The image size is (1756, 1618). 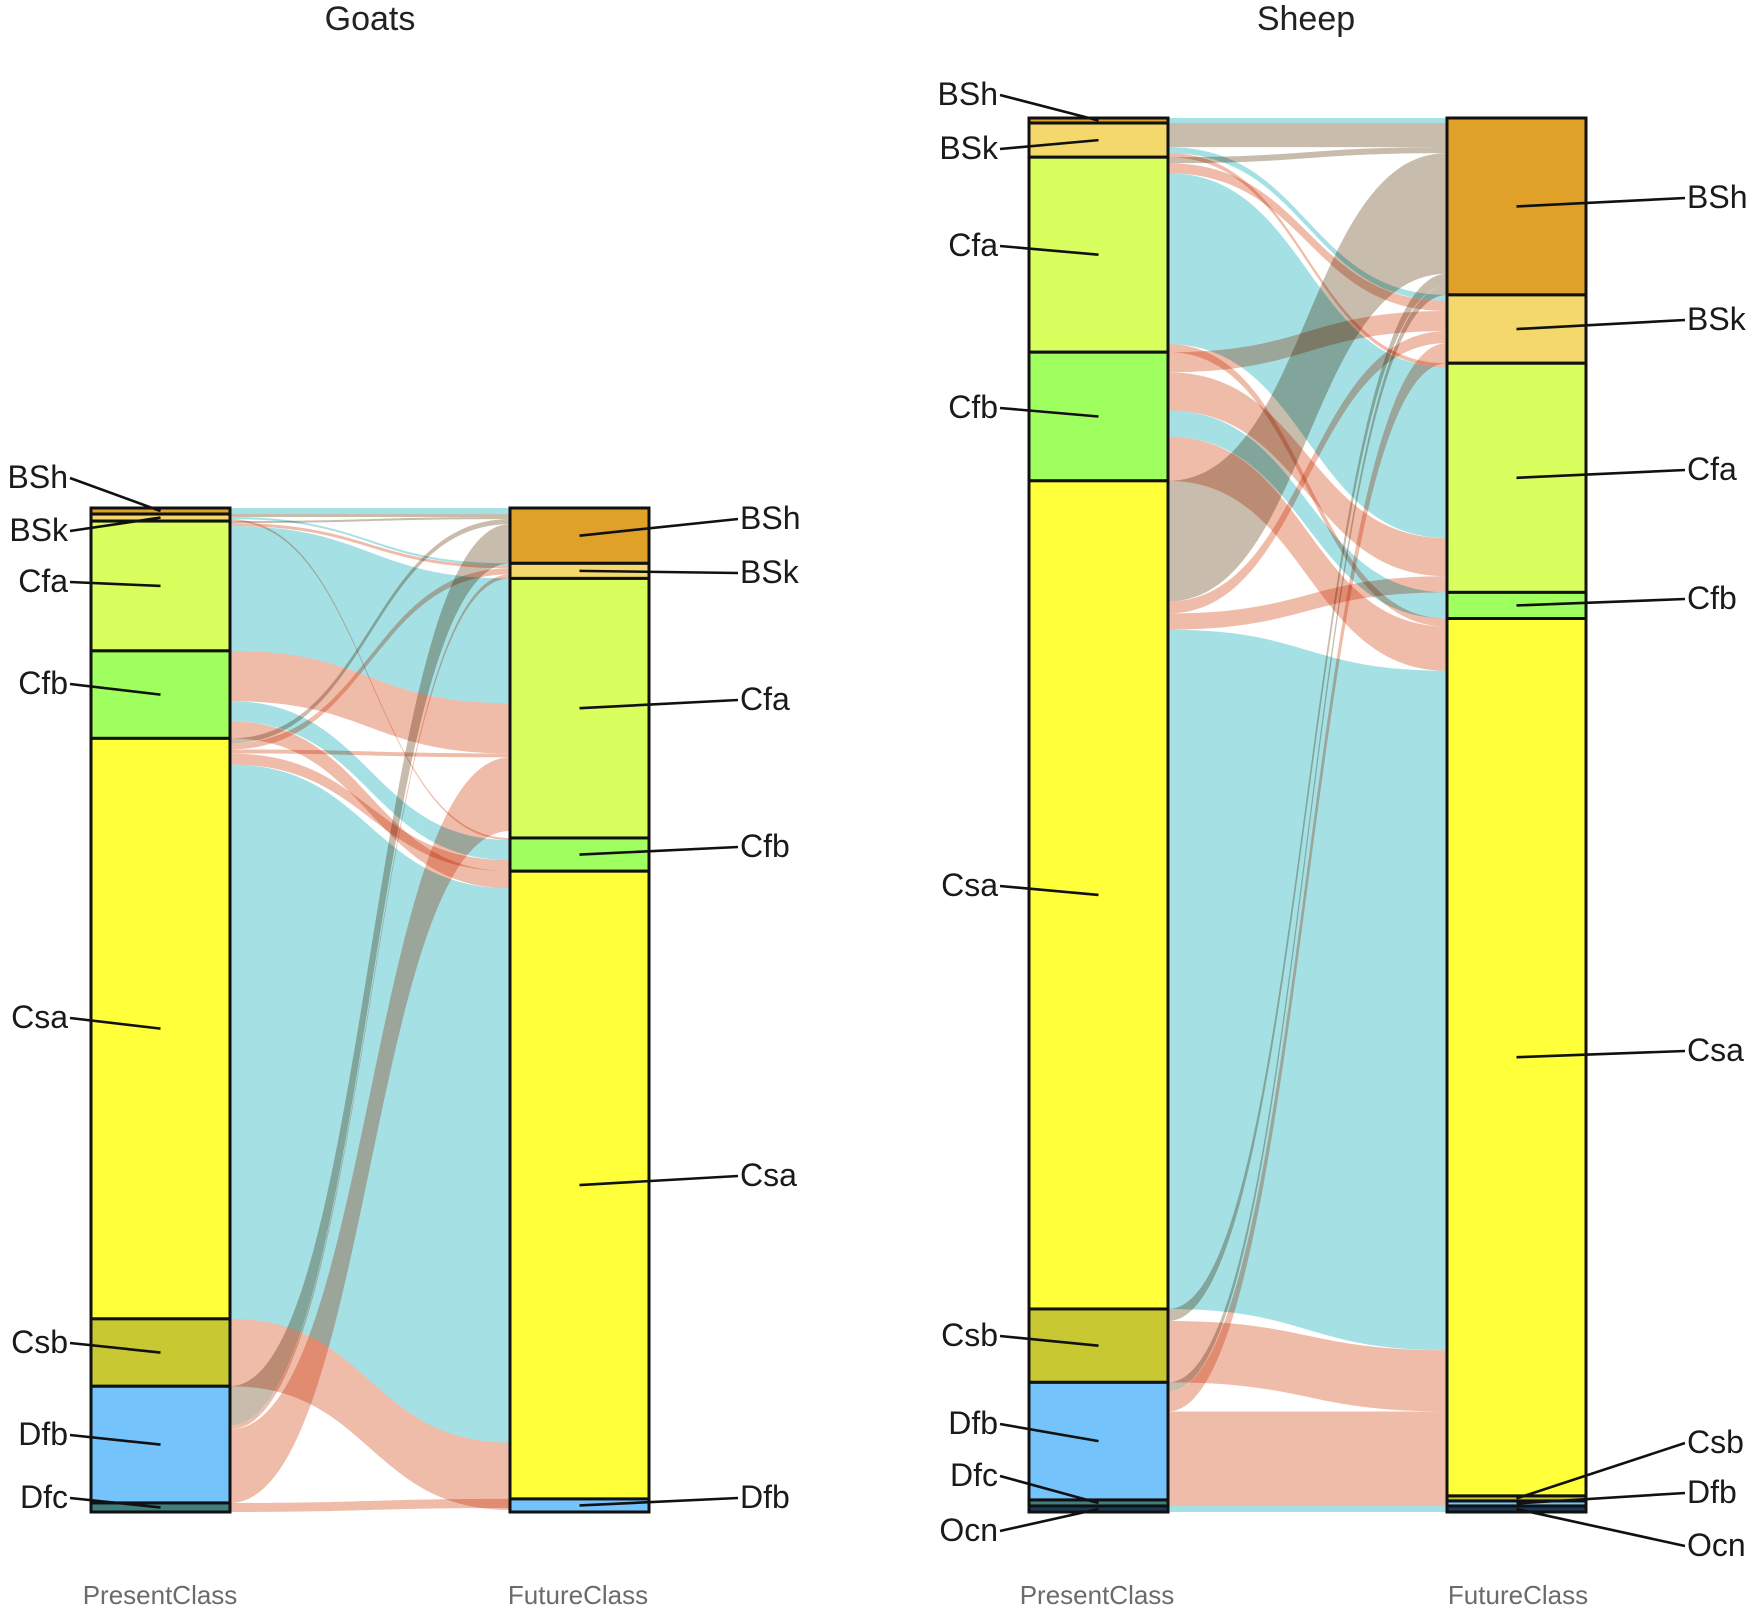 I want to click on future-label-csb: Csb, so click(x=1715, y=1442).